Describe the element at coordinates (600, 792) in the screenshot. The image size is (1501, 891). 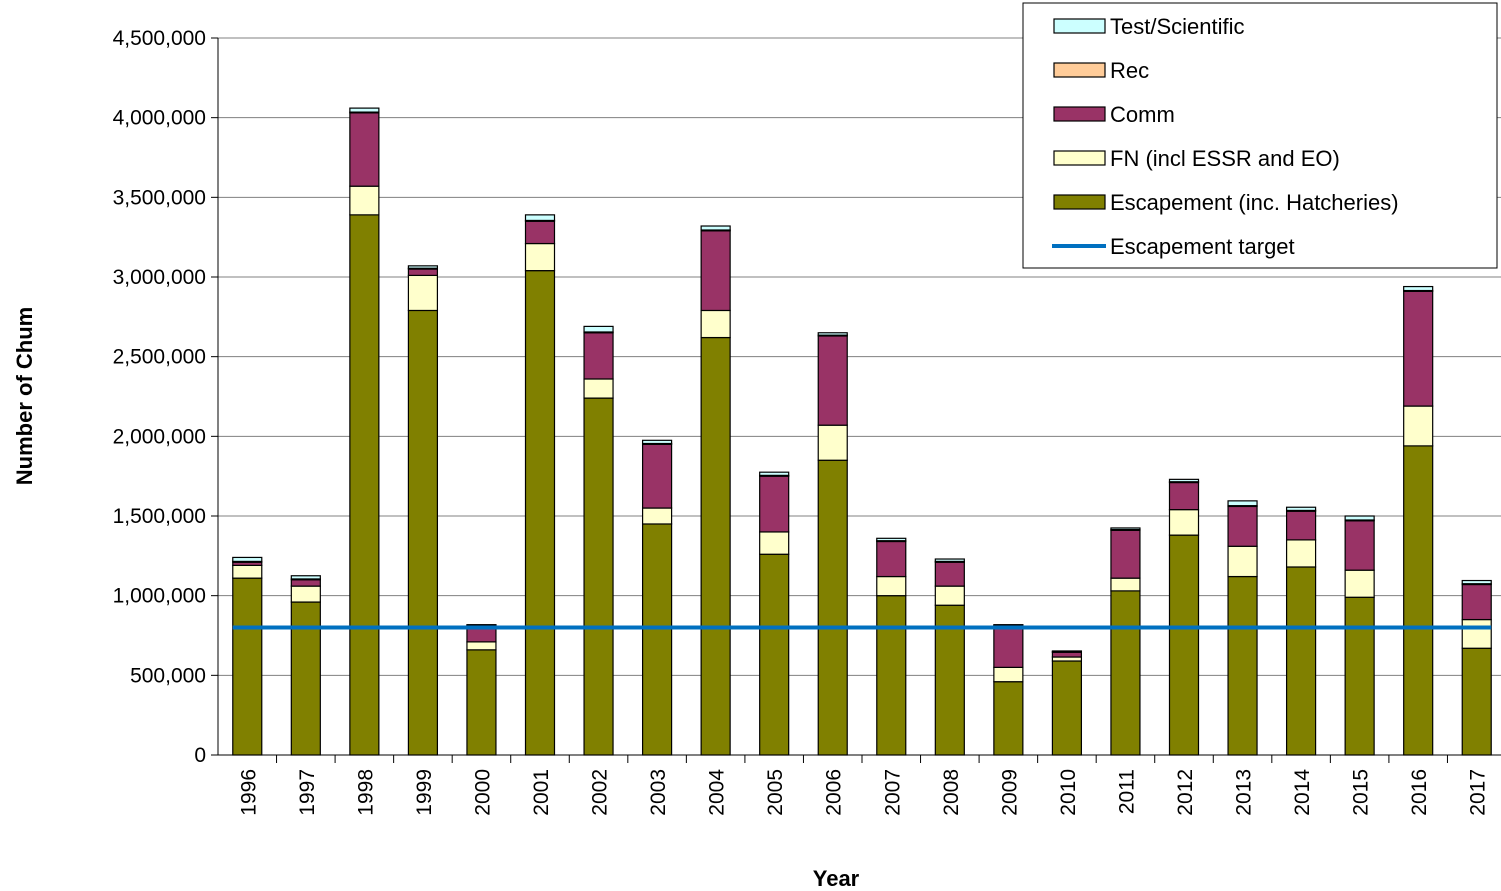
I see `x-tick-label: 2002` at that location.